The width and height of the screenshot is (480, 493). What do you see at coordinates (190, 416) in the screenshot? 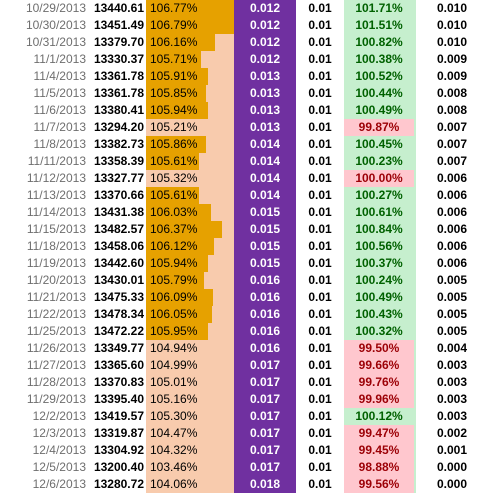
I see `pct-cell: 105.30%` at bounding box center [190, 416].